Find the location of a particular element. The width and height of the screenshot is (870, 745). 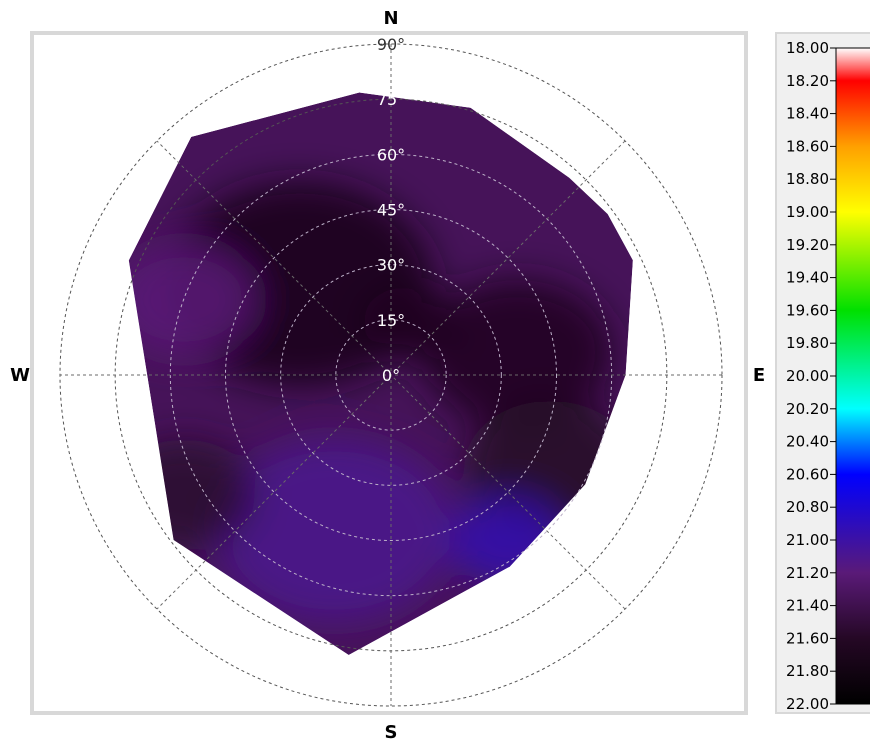

colorbar-tick-label: 21.80 is located at coordinates (807, 671).